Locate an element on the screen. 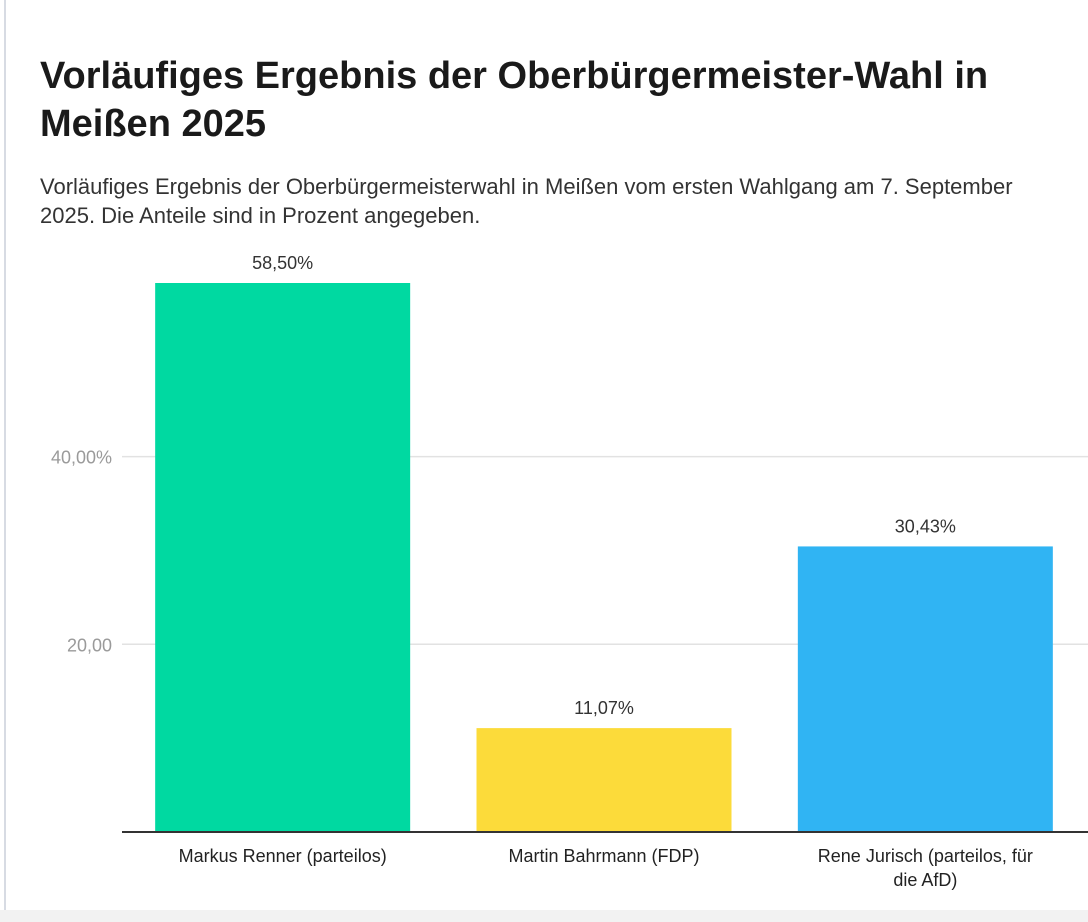  x-tick-label: die AfD) is located at coordinates (925, 880).